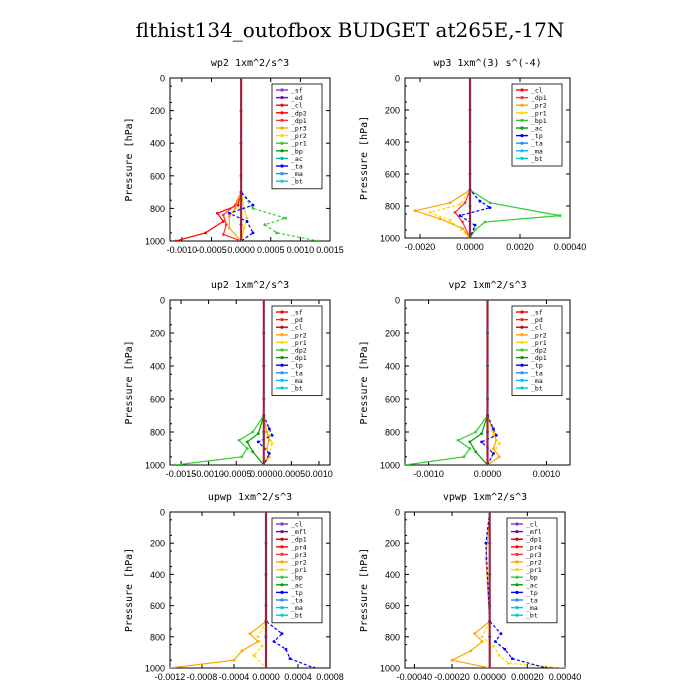  I want to click on legend-entry: _mfl, so click(299, 532).